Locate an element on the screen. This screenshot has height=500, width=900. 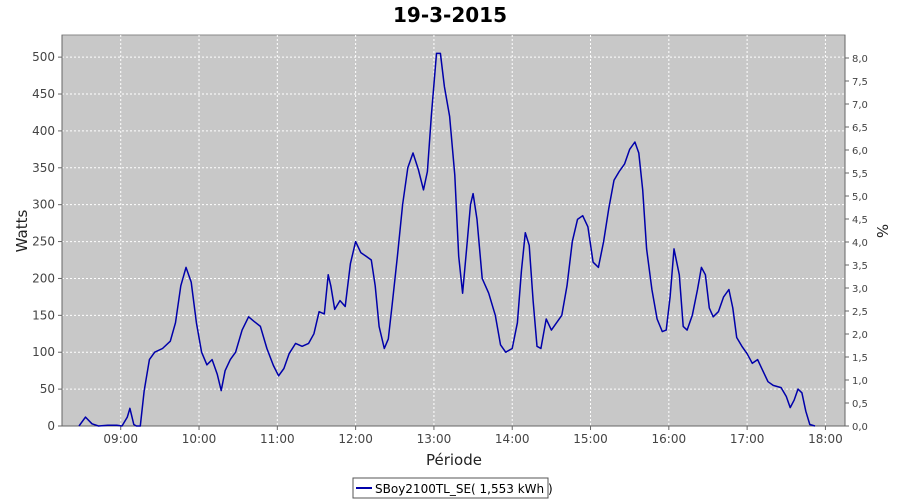
y2-tick-label: 3,0 is located at coordinates (860, 289).